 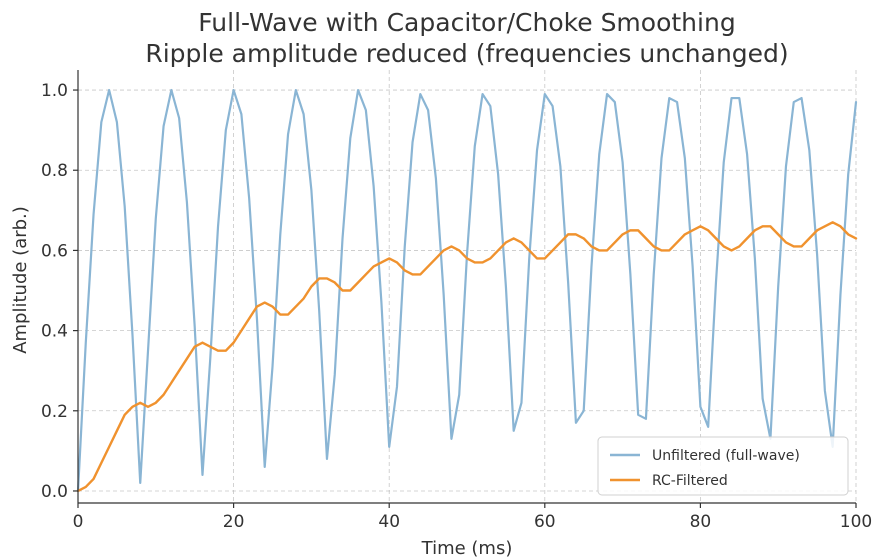 What do you see at coordinates (701, 522) in the screenshot?
I see `x-tick-label: 80` at bounding box center [701, 522].